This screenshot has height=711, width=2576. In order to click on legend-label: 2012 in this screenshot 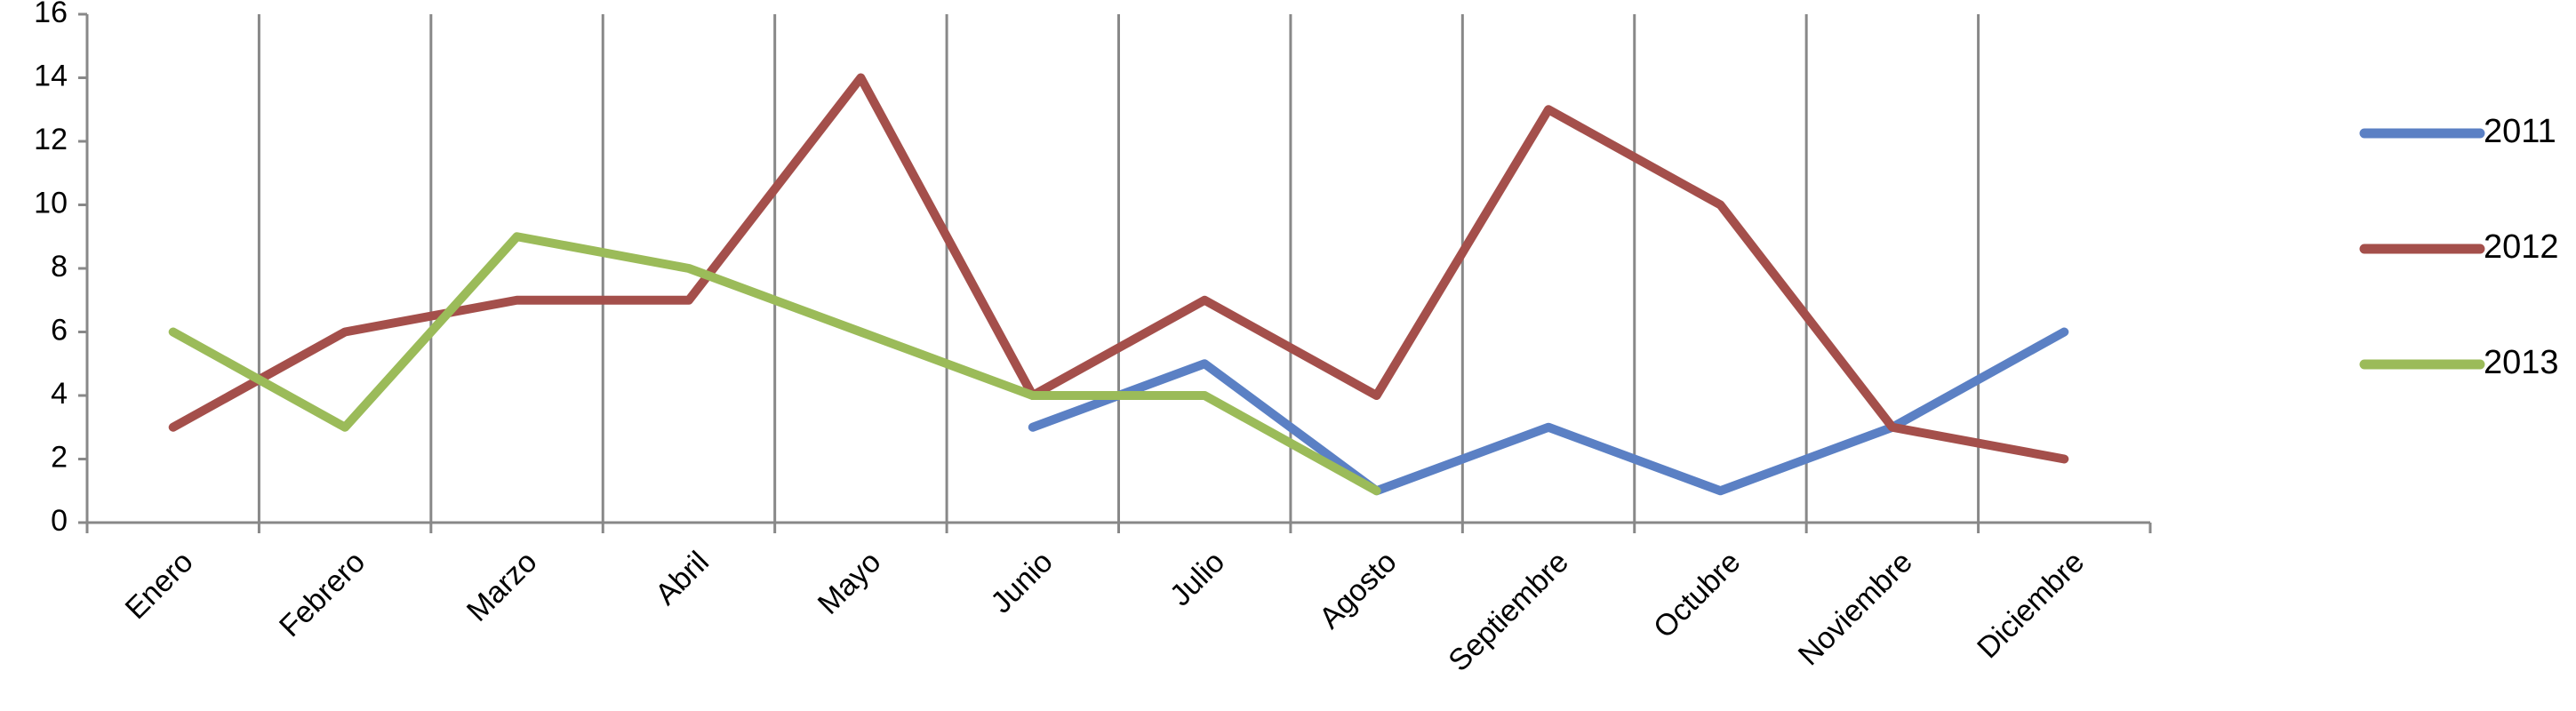, I will do `click(2521, 247)`.